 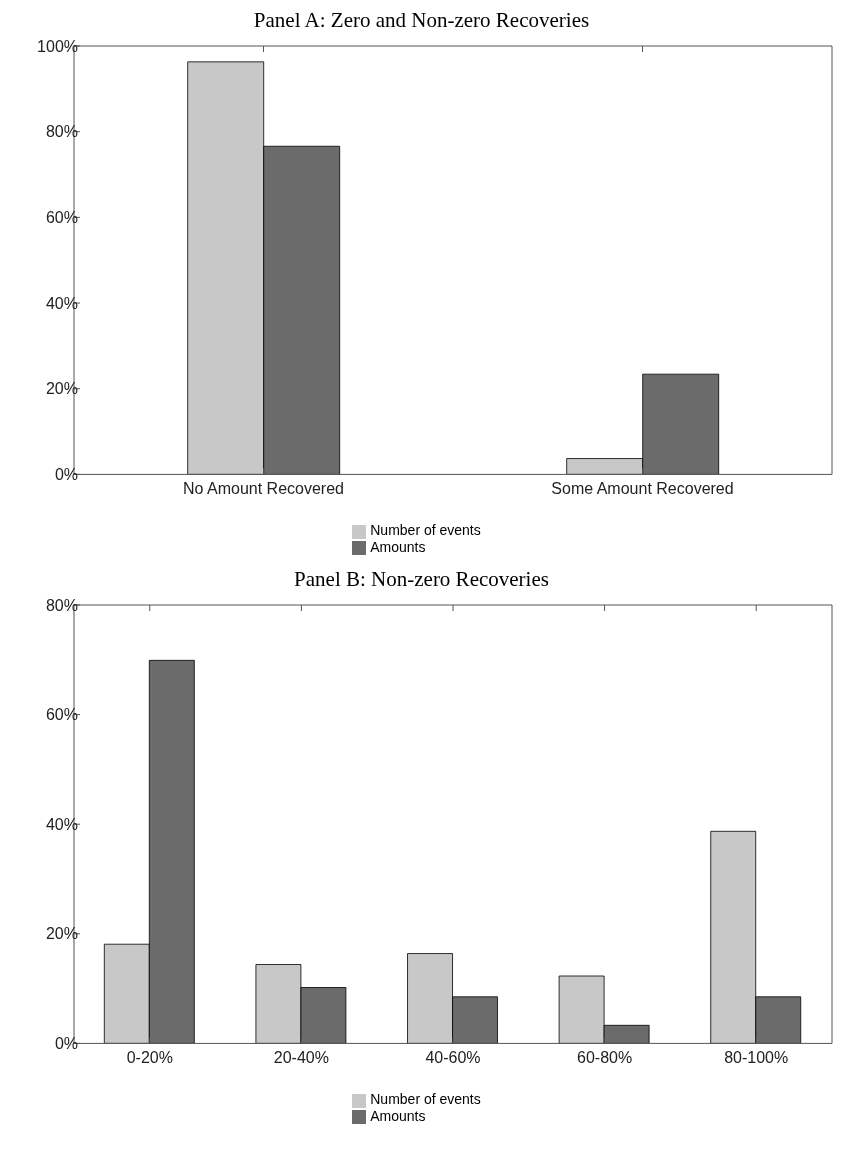 I want to click on y-tick-label: 100%, so click(x=57, y=46).